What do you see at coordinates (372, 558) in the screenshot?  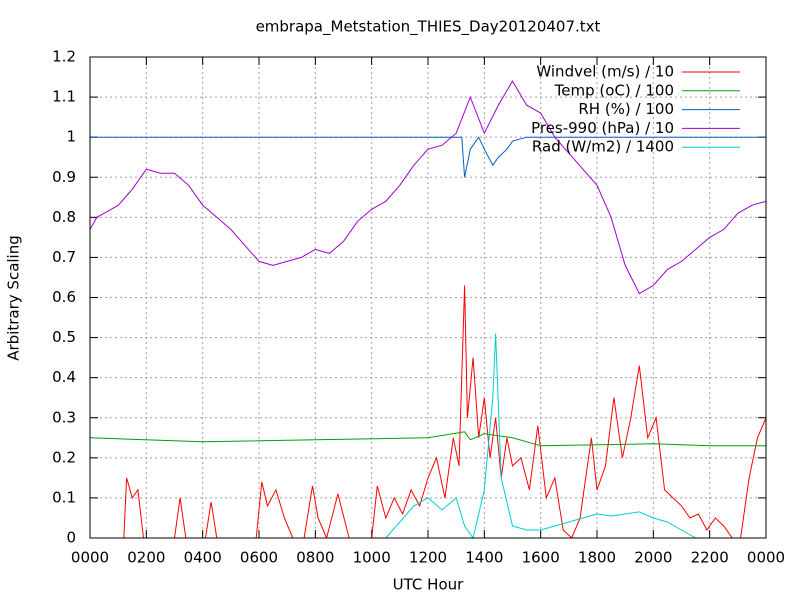 I see `x-tick-label: 1000` at bounding box center [372, 558].